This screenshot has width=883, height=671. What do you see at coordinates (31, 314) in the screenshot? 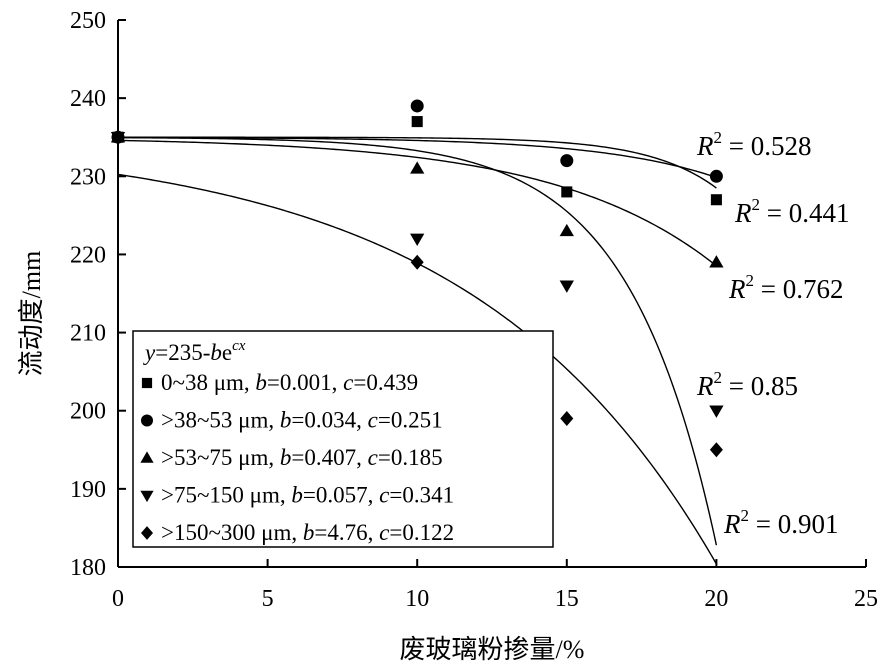
I see `y-axis-title: 流动度/mm` at bounding box center [31, 314].